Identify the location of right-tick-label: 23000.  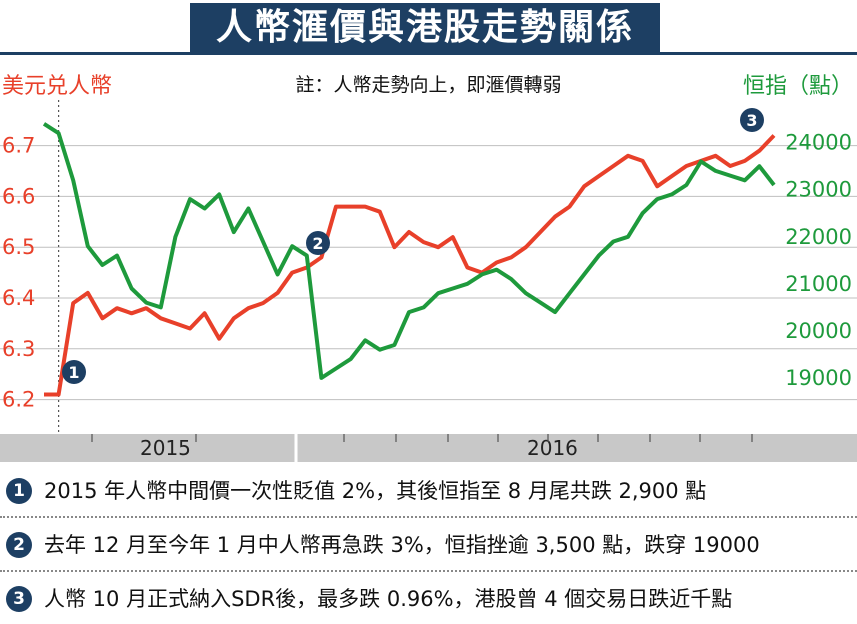
(818, 190).